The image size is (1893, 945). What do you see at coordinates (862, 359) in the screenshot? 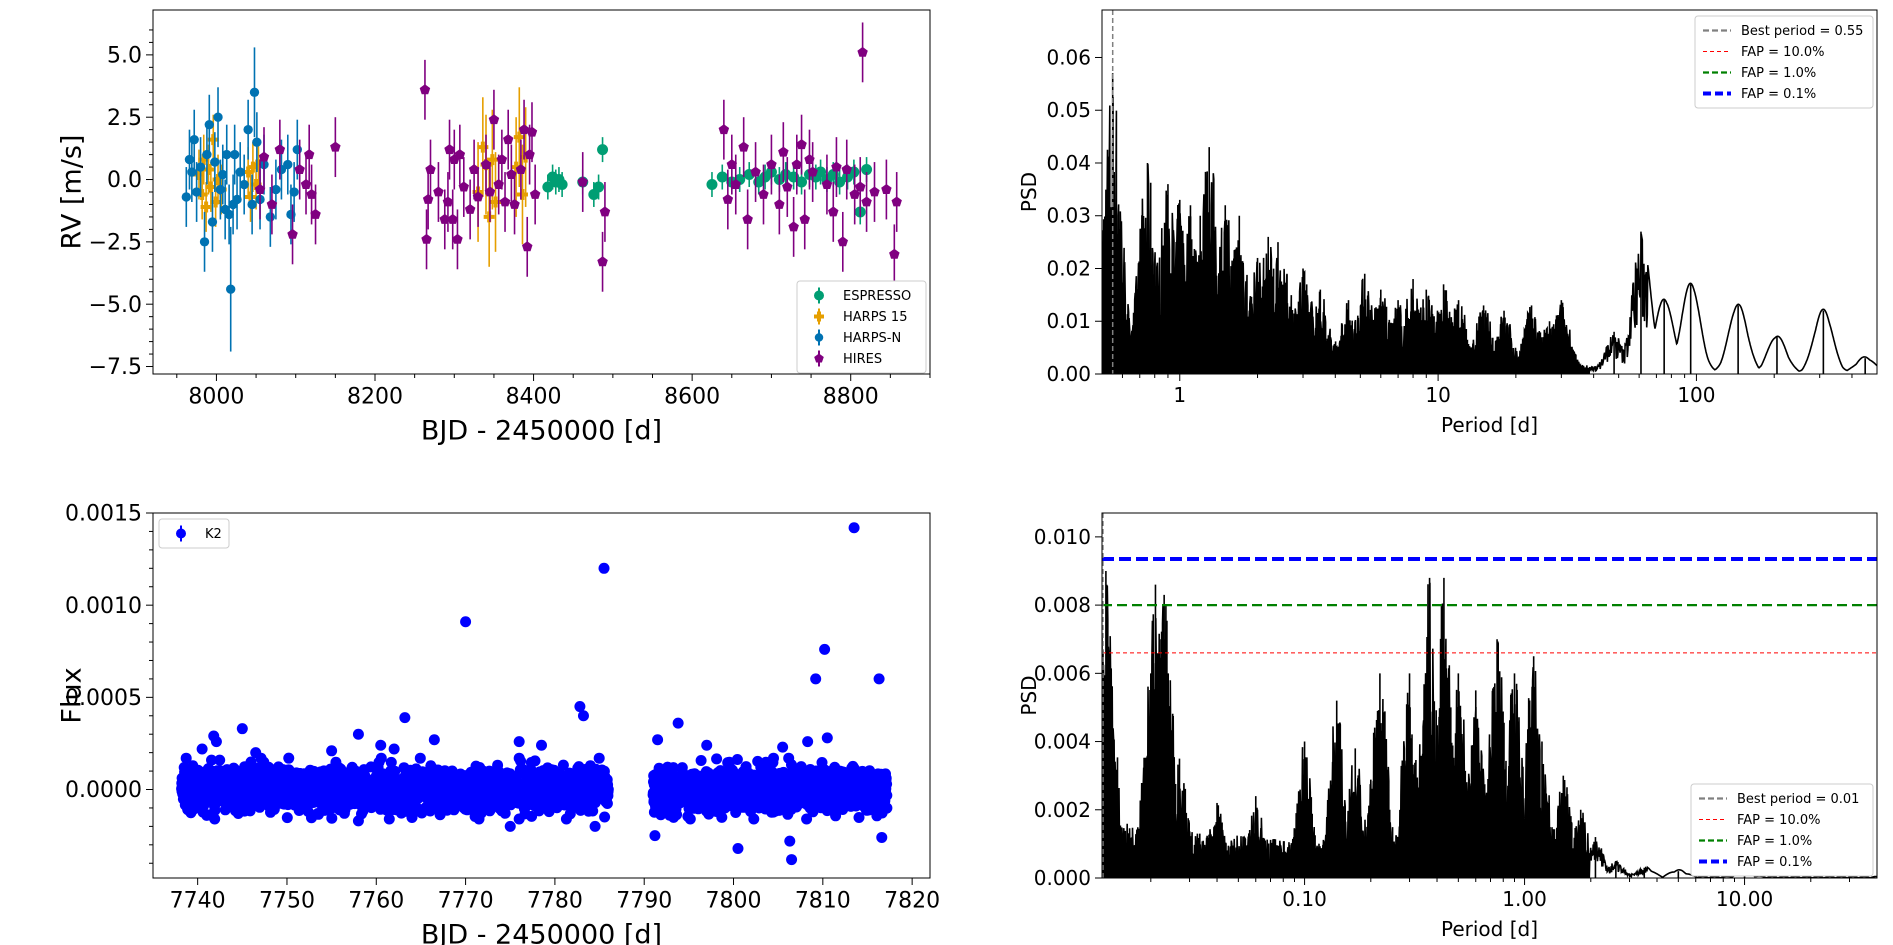
I see `rv-legend-label: HIRES` at bounding box center [862, 359].